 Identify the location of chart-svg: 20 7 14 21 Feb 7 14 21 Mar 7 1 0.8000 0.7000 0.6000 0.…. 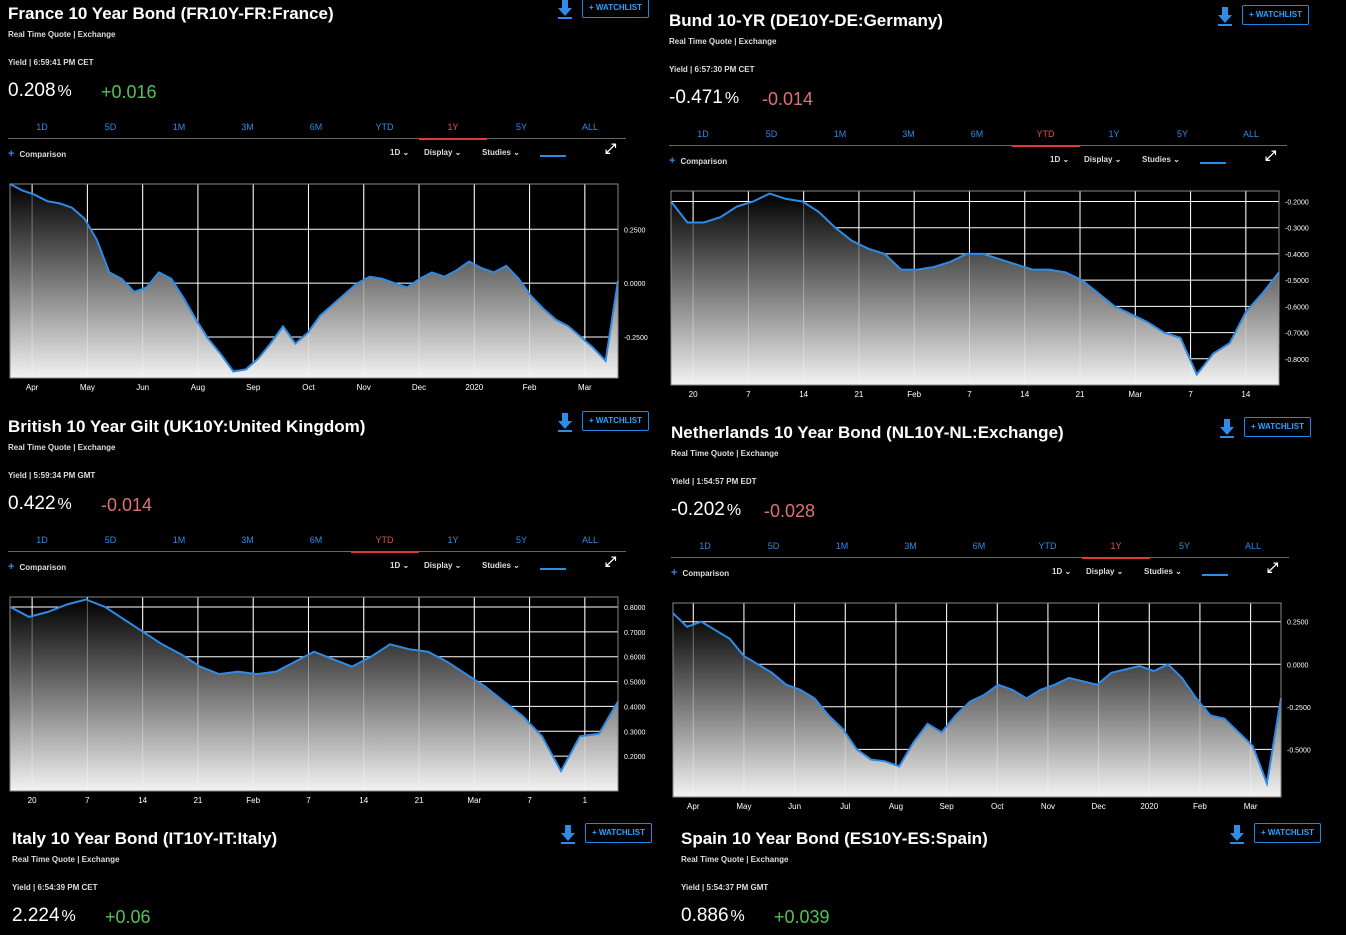
(327, 700).